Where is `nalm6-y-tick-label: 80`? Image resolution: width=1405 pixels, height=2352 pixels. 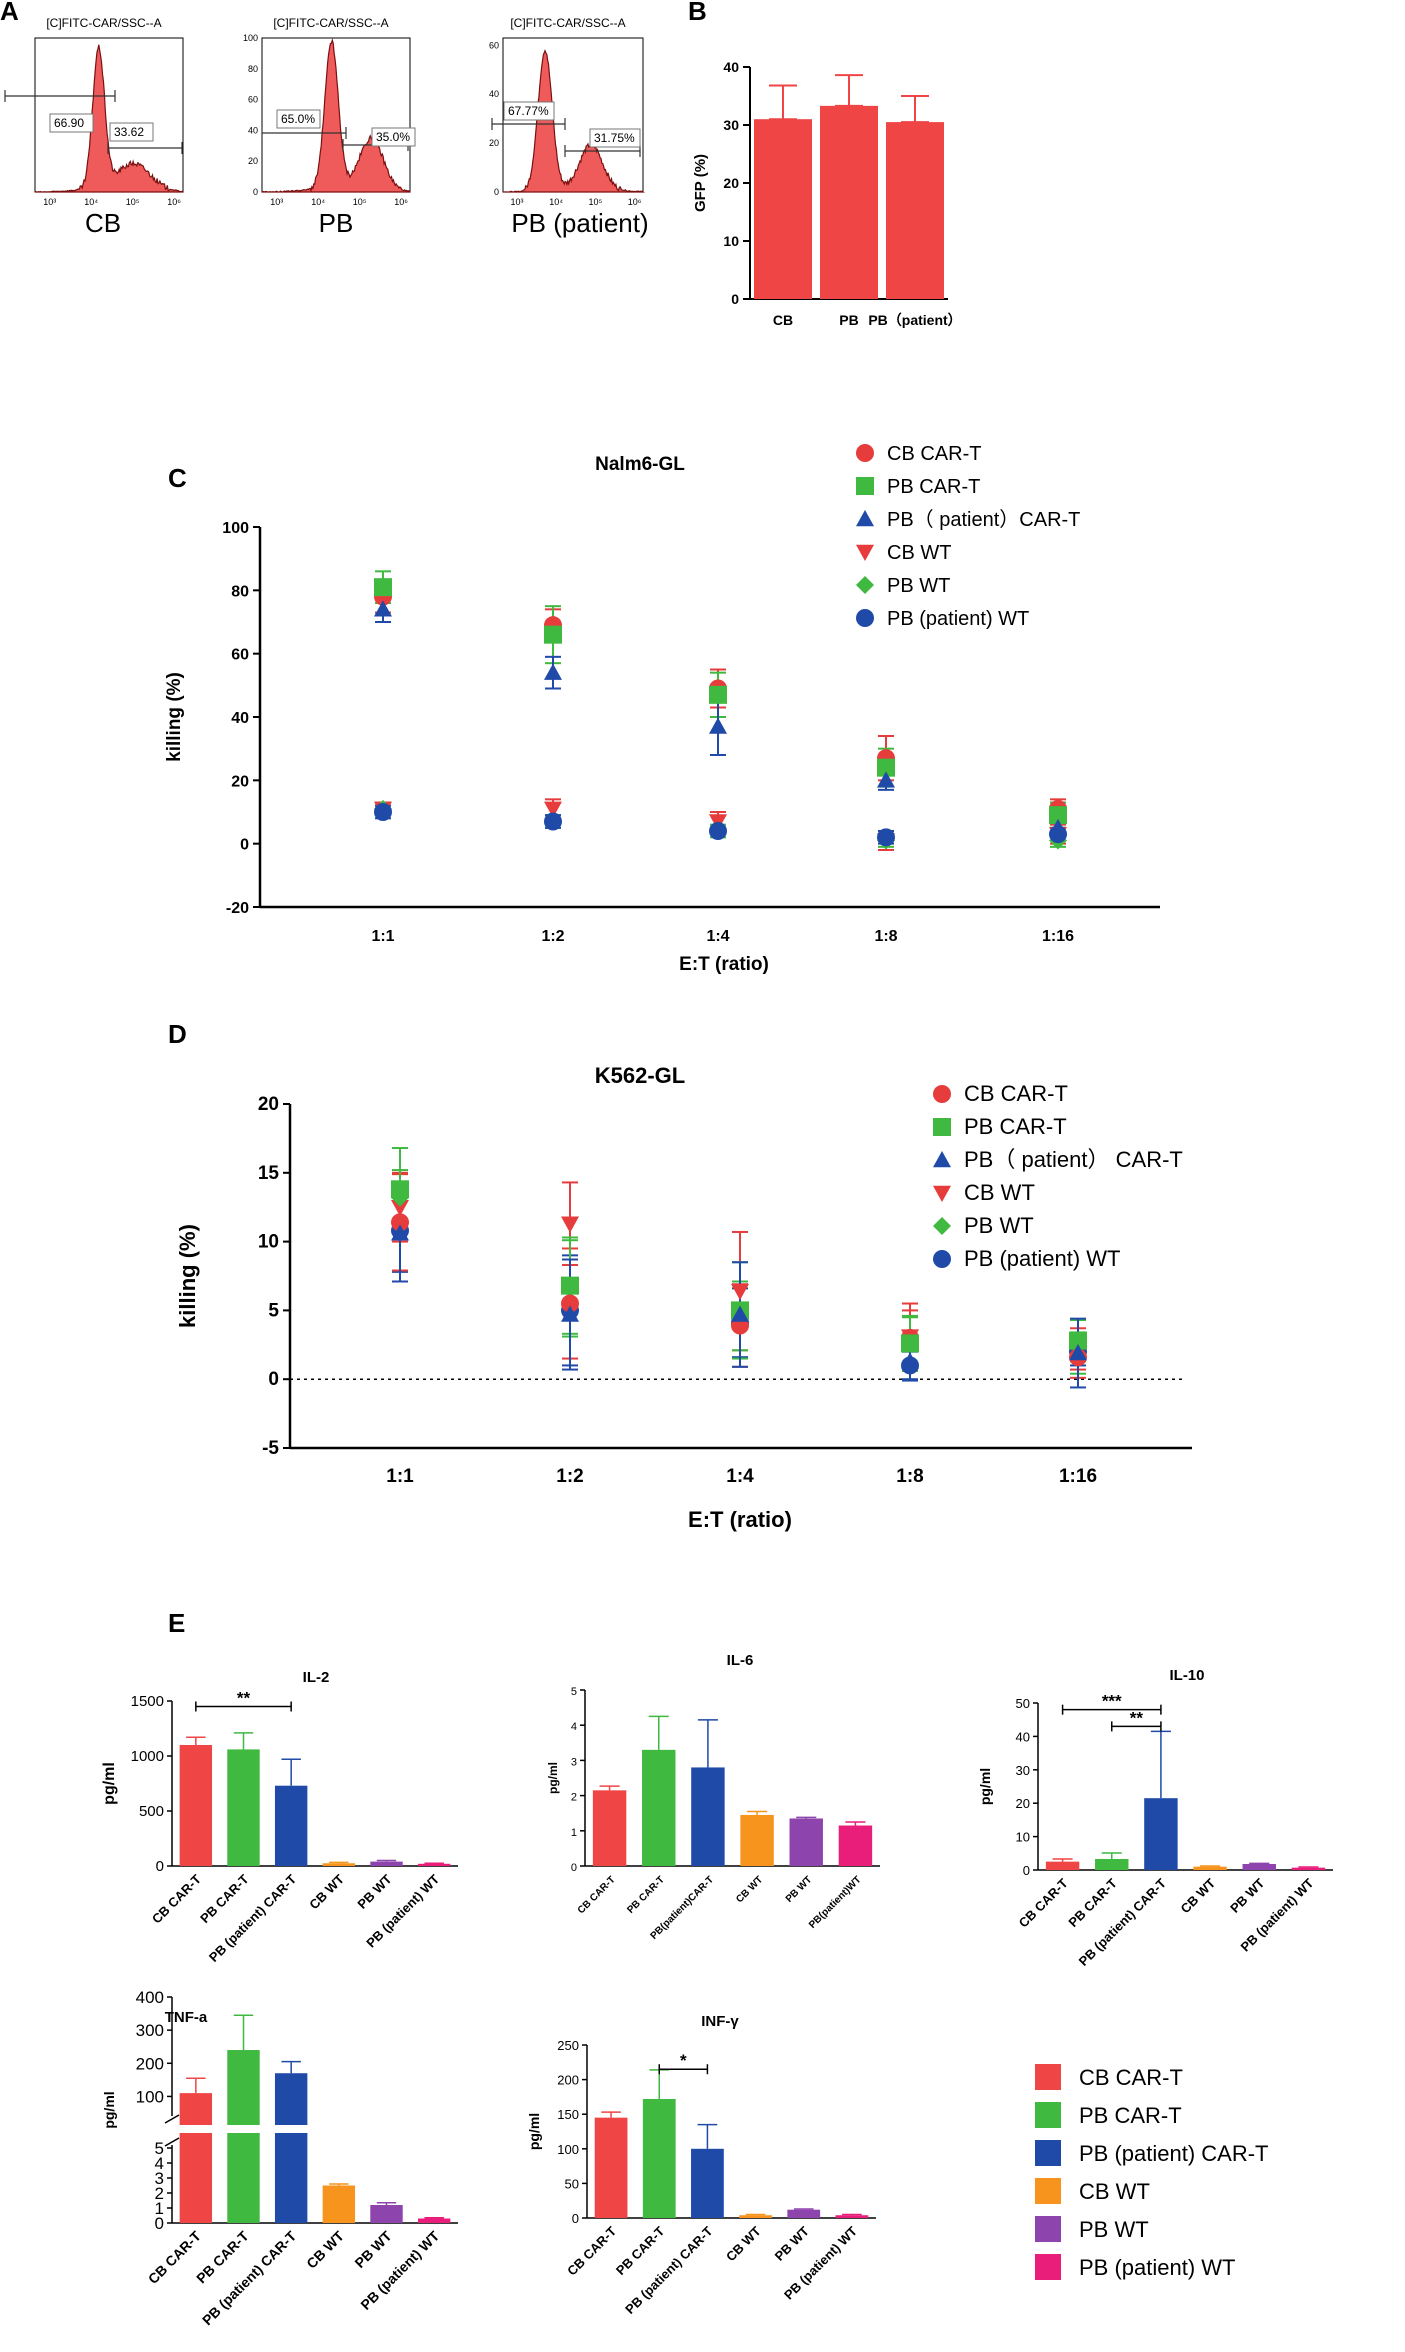 nalm6-y-tick-label: 80 is located at coordinates (240, 591).